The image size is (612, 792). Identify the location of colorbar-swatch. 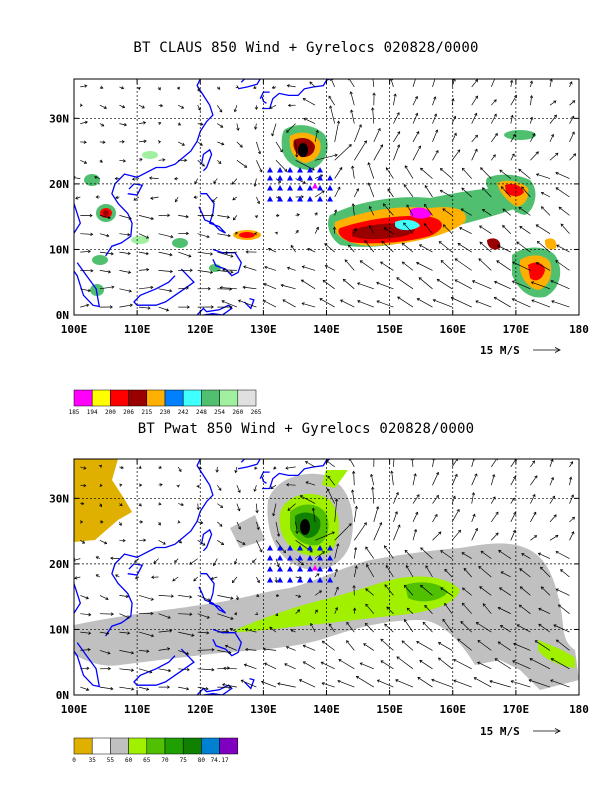
(229, 746).